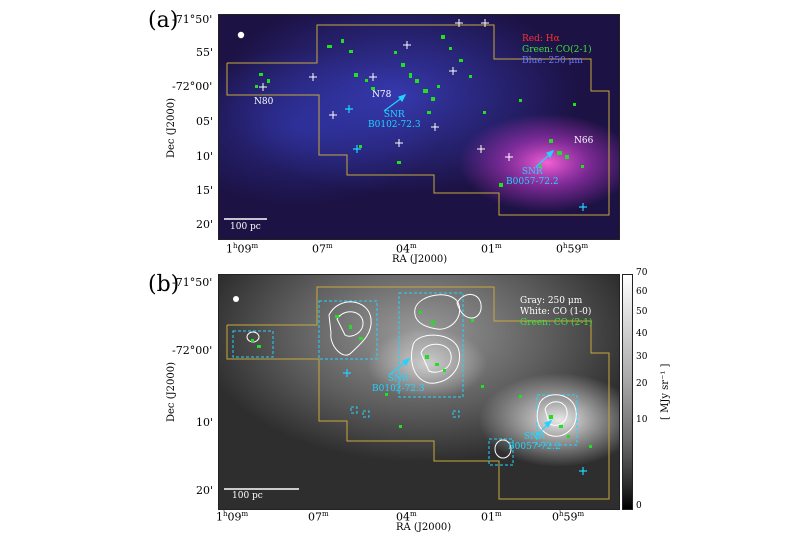 Image resolution: width=800 pixels, height=533 pixels. Describe the element at coordinates (205, 52) in the screenshot. I see `a-dec-tick-2: 55'` at that location.